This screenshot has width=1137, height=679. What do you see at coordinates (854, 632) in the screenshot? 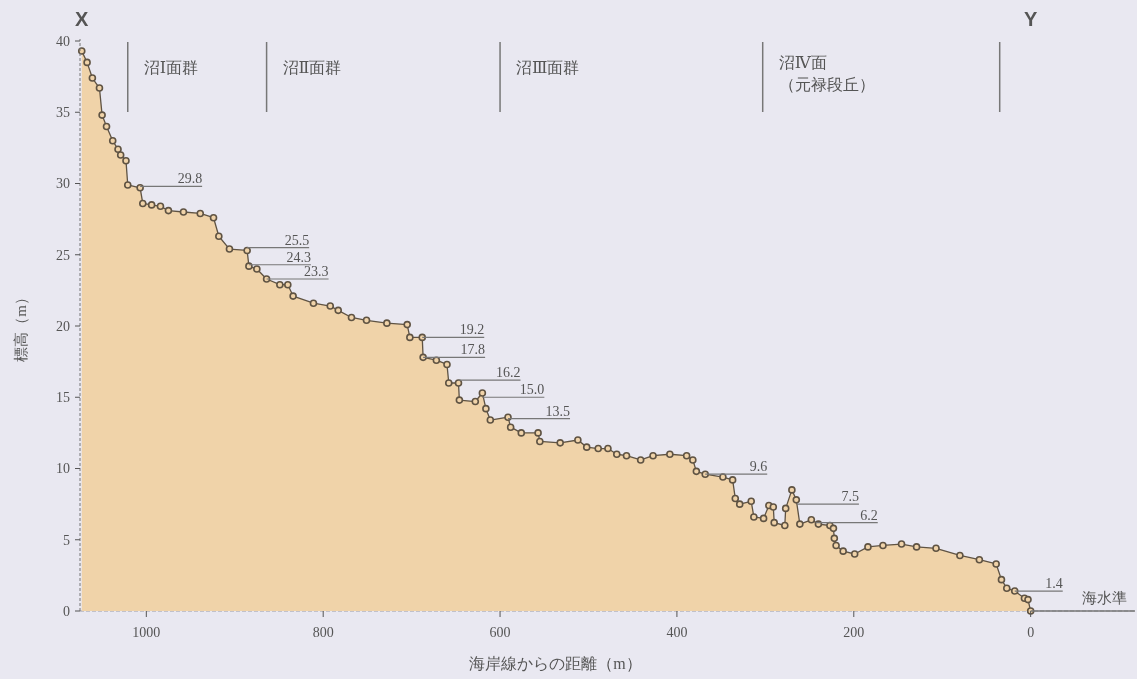
I see `x-tick-label: 200` at bounding box center [854, 632].